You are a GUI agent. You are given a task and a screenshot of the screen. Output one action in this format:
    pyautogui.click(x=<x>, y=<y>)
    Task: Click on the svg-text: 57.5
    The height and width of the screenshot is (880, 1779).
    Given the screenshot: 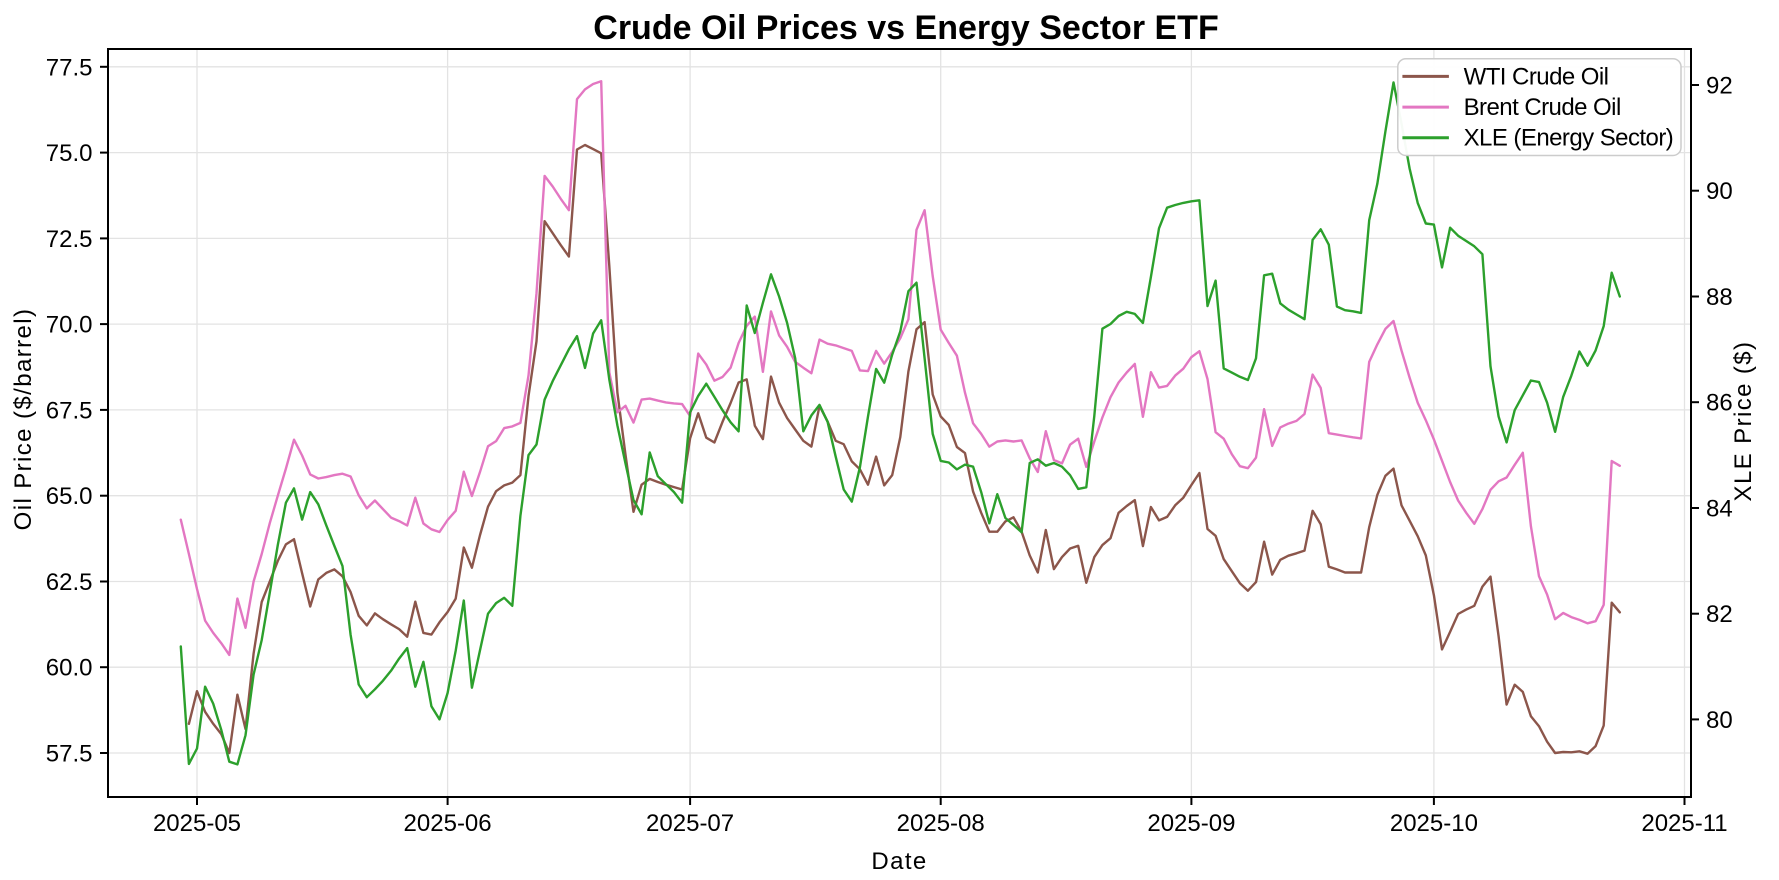 What is the action you would take?
    pyautogui.click(x=69, y=754)
    